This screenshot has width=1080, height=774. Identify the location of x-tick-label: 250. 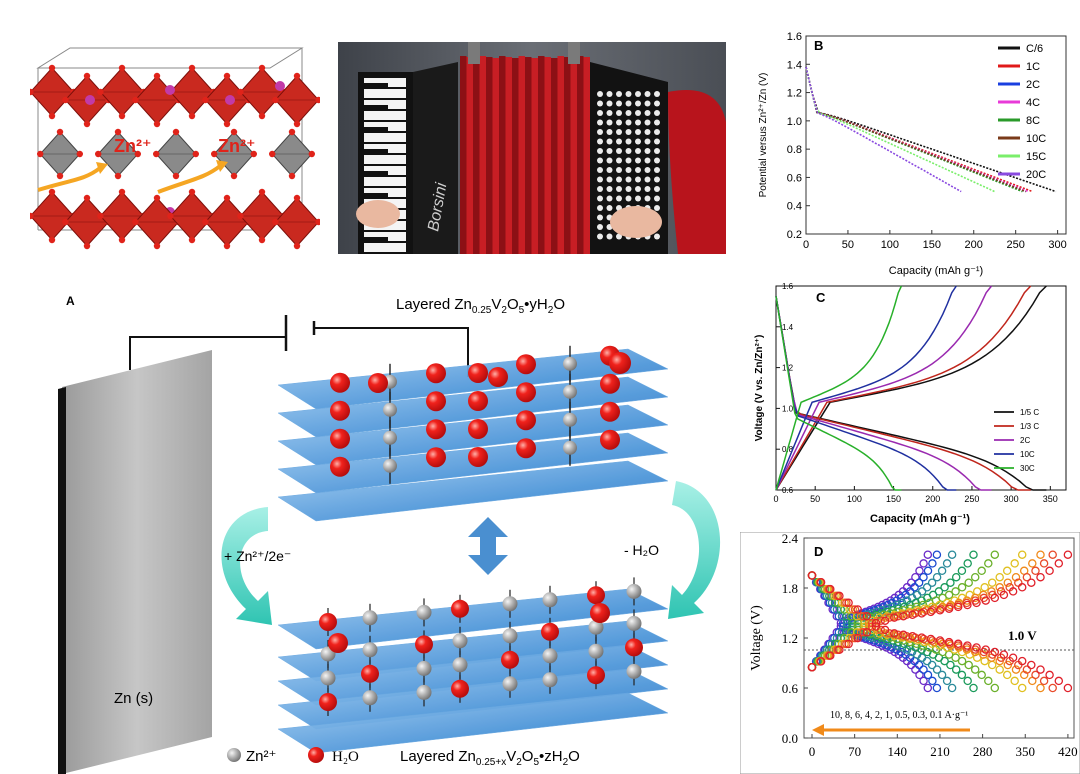
(1015, 245).